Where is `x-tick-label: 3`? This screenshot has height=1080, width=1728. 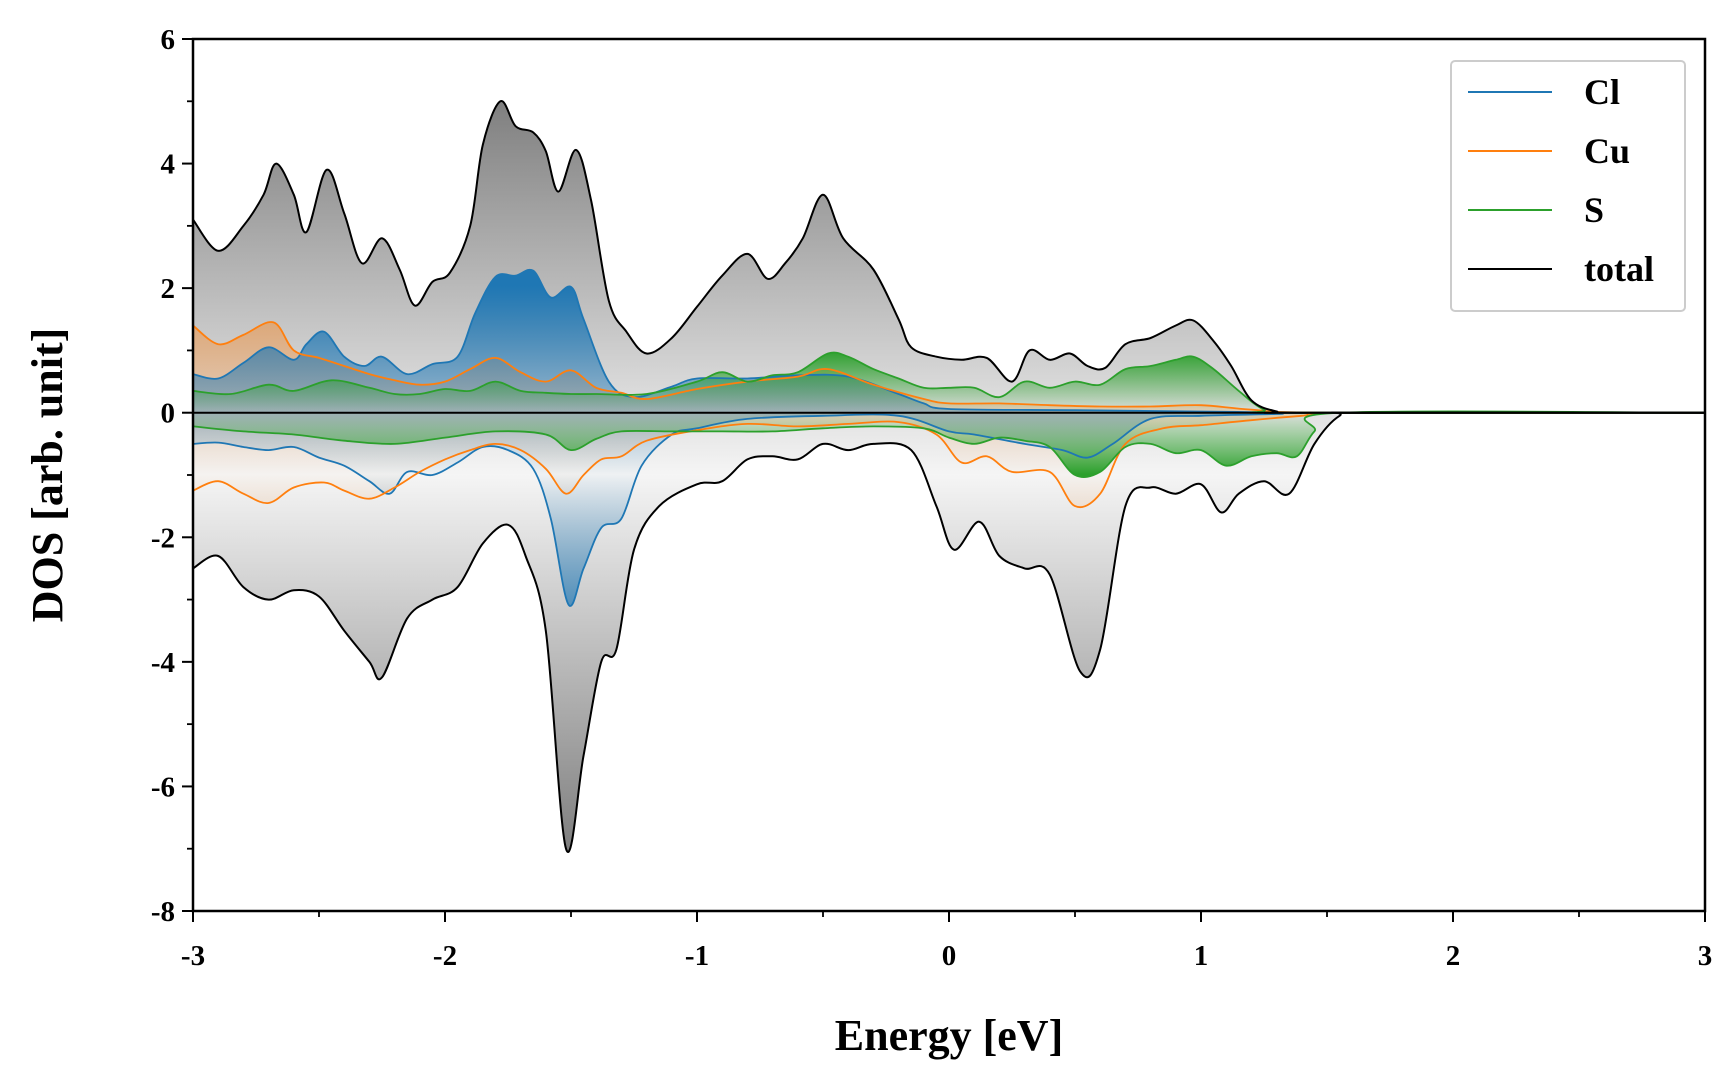 x-tick-label: 3 is located at coordinates (1705, 956).